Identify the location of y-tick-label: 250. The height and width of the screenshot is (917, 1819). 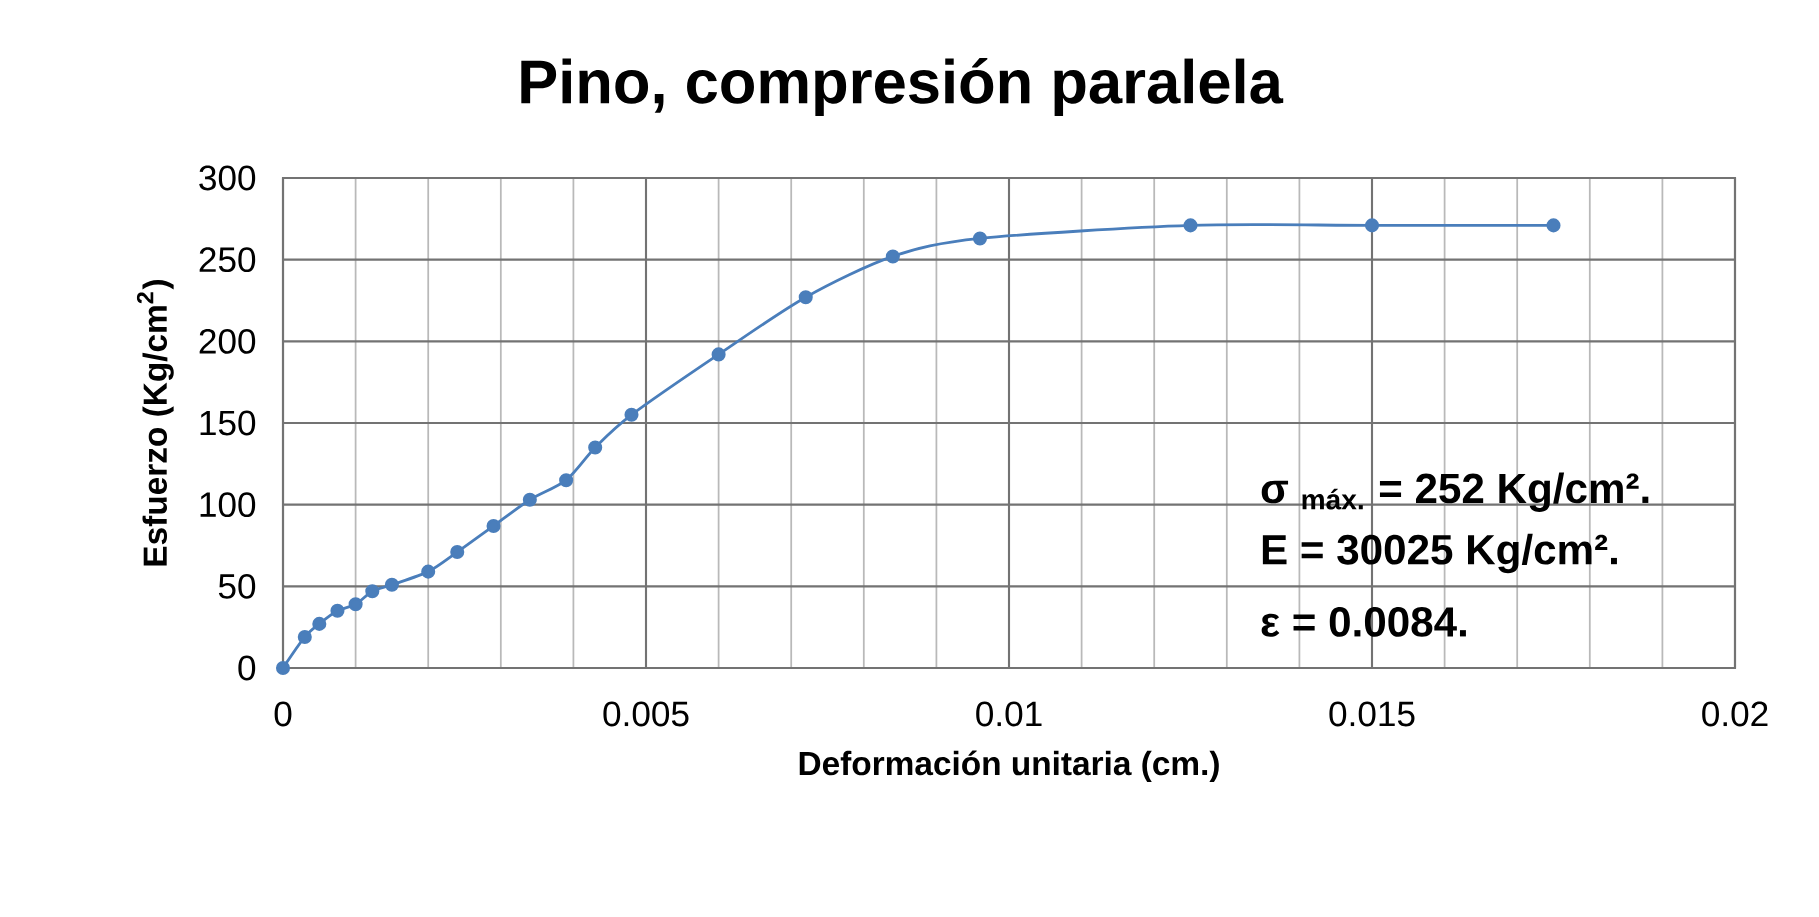
(227, 260).